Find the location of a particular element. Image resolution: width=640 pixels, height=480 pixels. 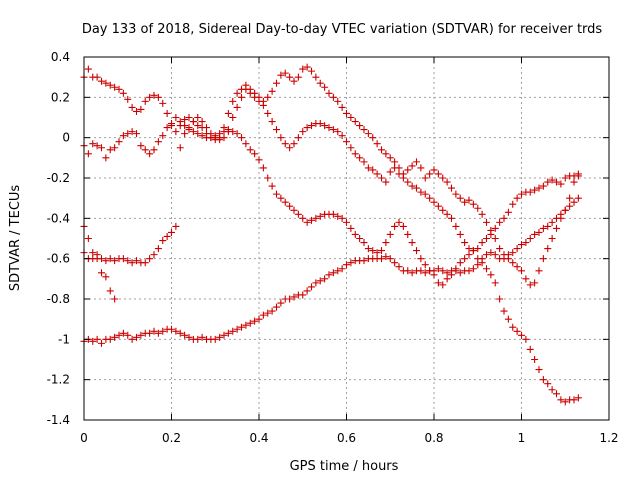

x-tick-label: 1 is located at coordinates (522, 438).